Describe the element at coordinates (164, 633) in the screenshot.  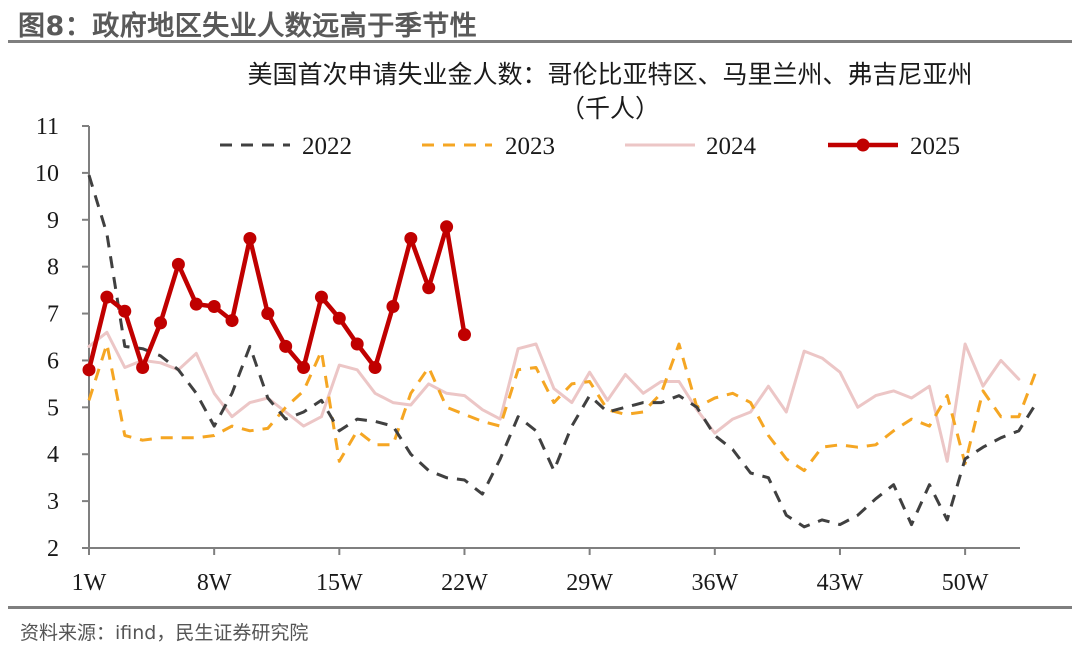
I see `source-note: 资料来源：ifind，民生证券研究院` at that location.